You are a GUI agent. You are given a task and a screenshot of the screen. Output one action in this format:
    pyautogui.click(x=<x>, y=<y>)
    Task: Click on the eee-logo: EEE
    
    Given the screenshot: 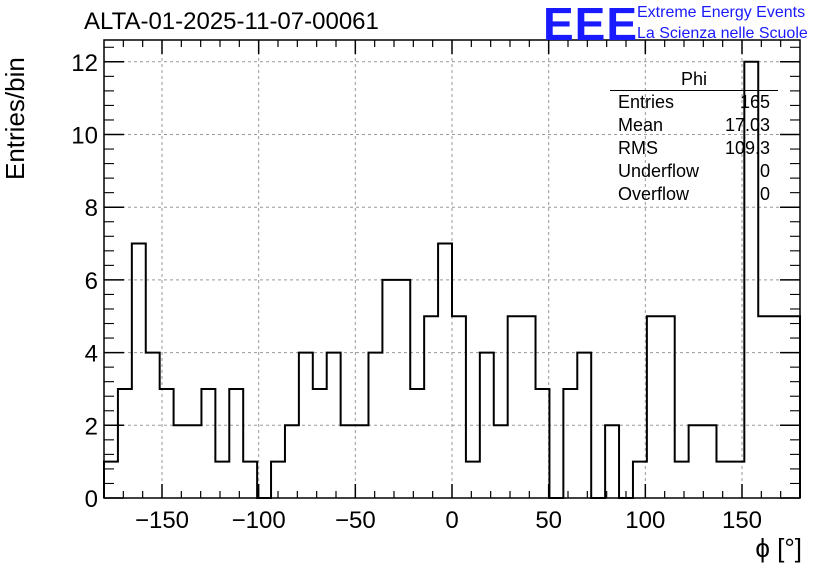 What is the action you would take?
    pyautogui.click(x=591, y=25)
    